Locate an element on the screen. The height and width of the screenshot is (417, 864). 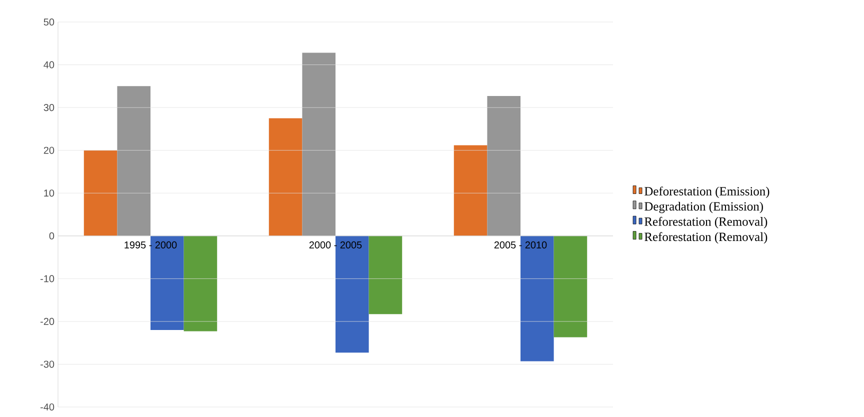
y-tick-label: -10 is located at coordinates (47, 278).